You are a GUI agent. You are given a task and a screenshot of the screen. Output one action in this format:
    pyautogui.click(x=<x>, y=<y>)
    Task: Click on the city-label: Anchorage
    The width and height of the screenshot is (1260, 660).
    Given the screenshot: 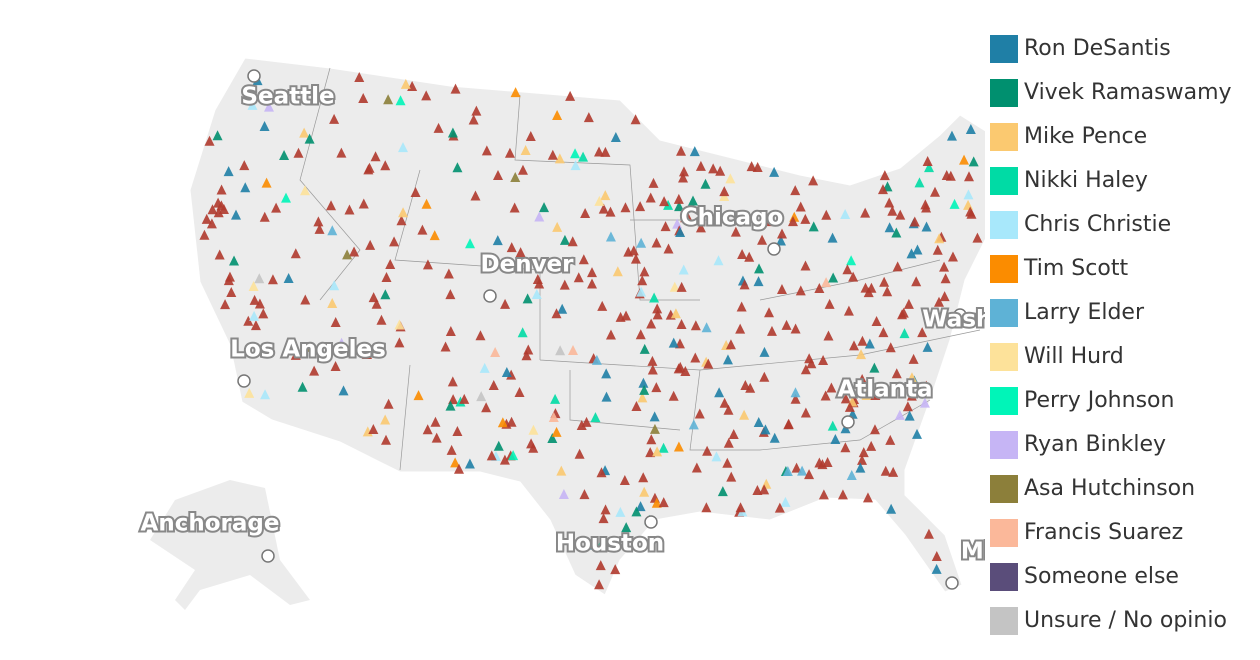 What is the action you would take?
    pyautogui.click(x=210, y=524)
    